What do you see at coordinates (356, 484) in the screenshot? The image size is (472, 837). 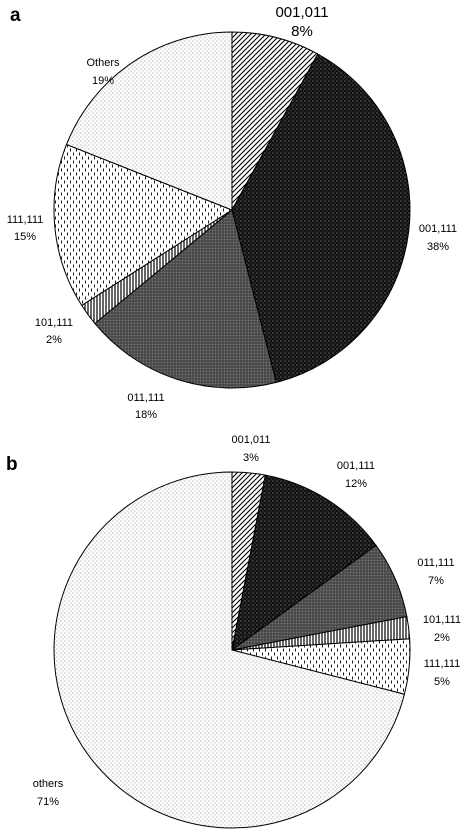 I see `pie-b-label-1-pct: 12%` at bounding box center [356, 484].